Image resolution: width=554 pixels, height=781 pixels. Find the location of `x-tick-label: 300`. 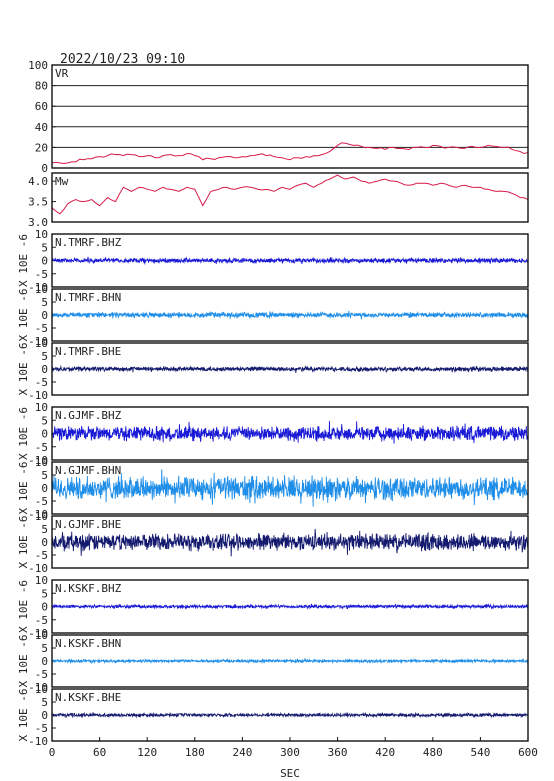

x-tick-label: 300 is located at coordinates (290, 752).